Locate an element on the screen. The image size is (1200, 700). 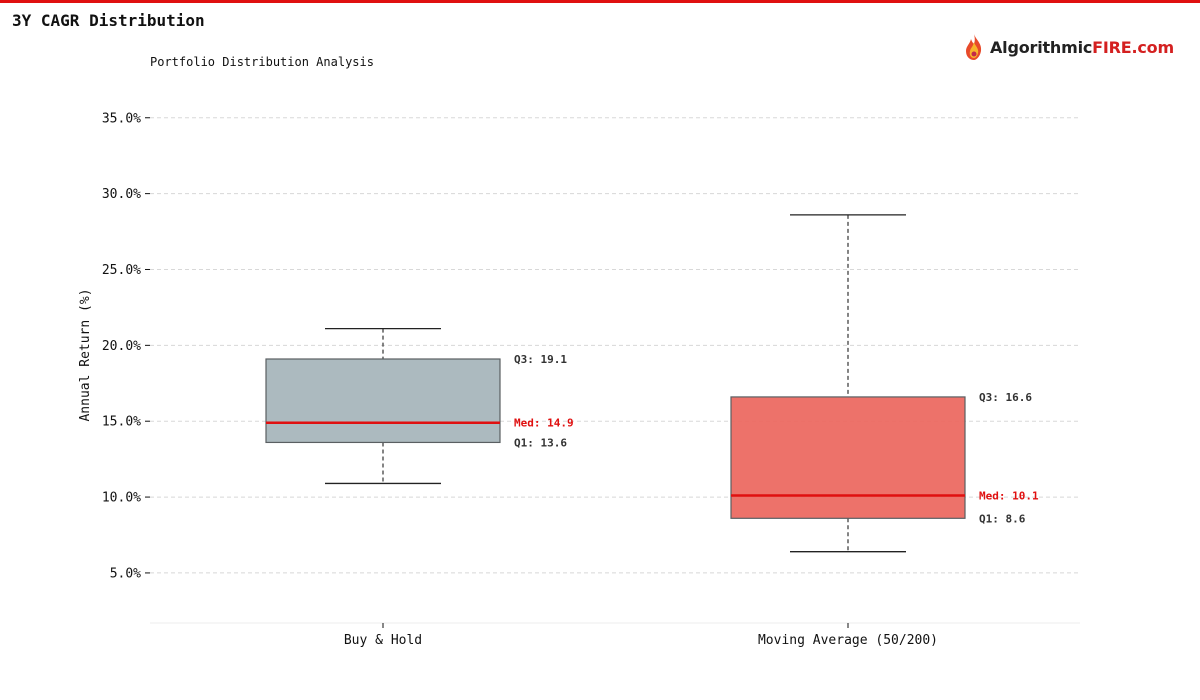
page-title: 3Y CAGR Distribution is located at coordinates (108, 20).